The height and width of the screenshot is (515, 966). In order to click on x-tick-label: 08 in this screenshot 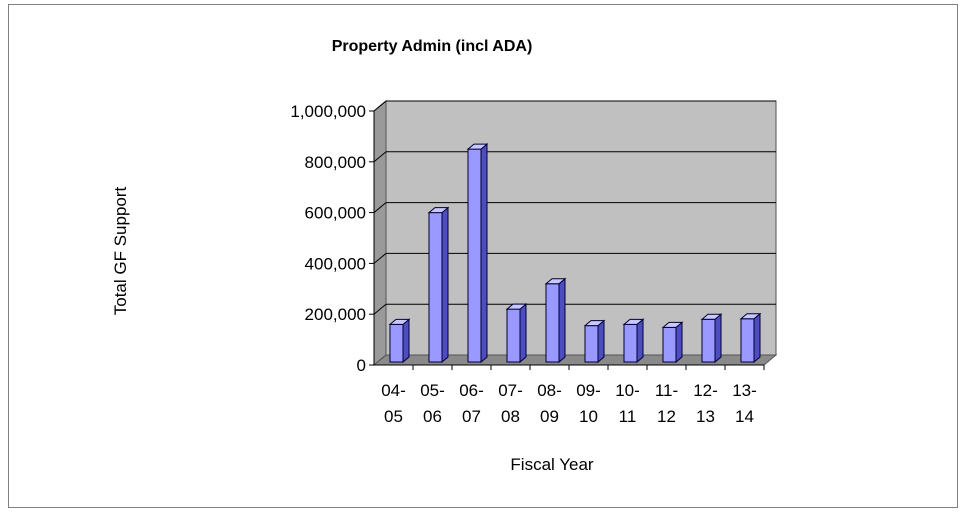, I will do `click(510, 416)`.